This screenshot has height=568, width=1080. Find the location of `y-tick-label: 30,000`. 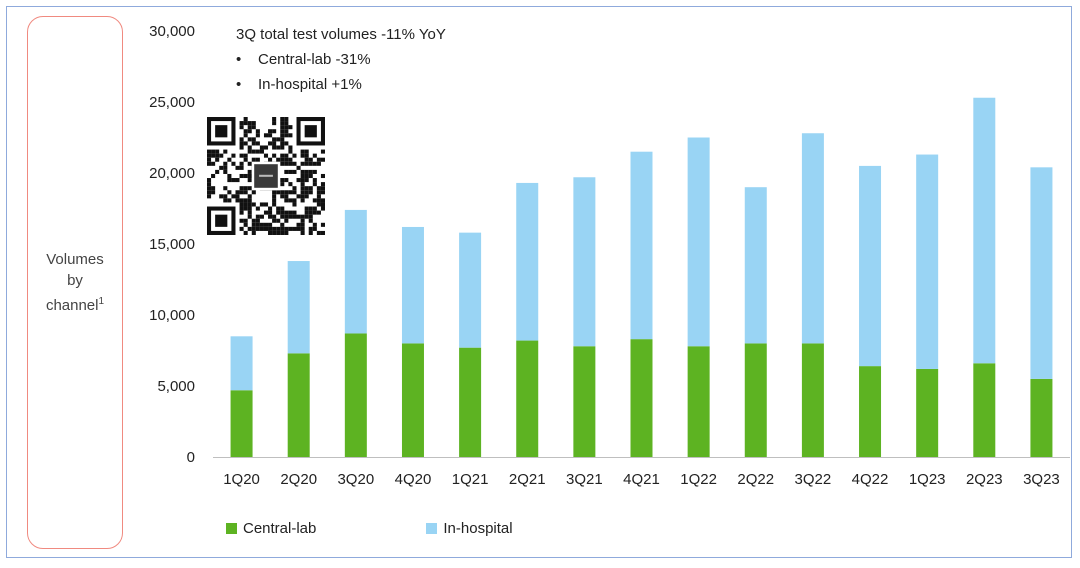

y-tick-label: 30,000 is located at coordinates (172, 31).